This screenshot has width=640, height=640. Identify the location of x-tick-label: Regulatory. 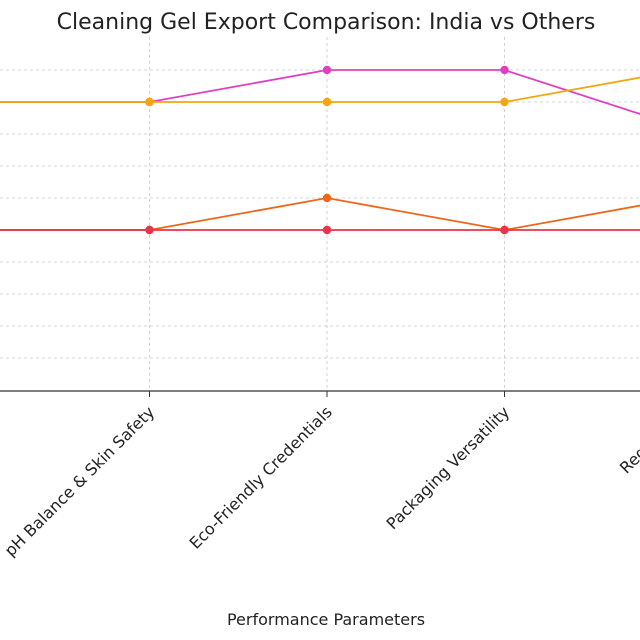
(628, 439).